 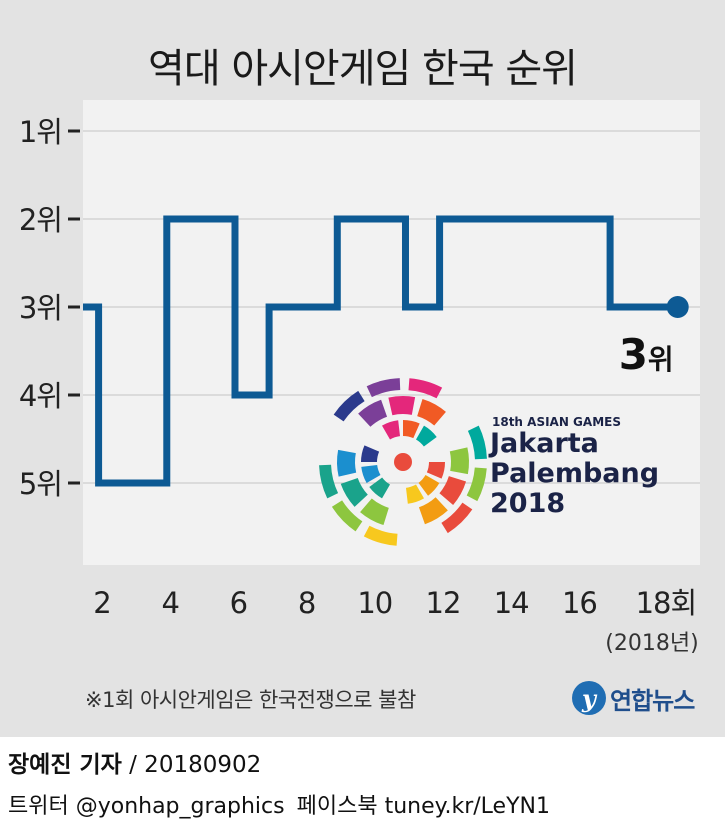 I want to click on y-tick-label: 2위, so click(x=40, y=220).